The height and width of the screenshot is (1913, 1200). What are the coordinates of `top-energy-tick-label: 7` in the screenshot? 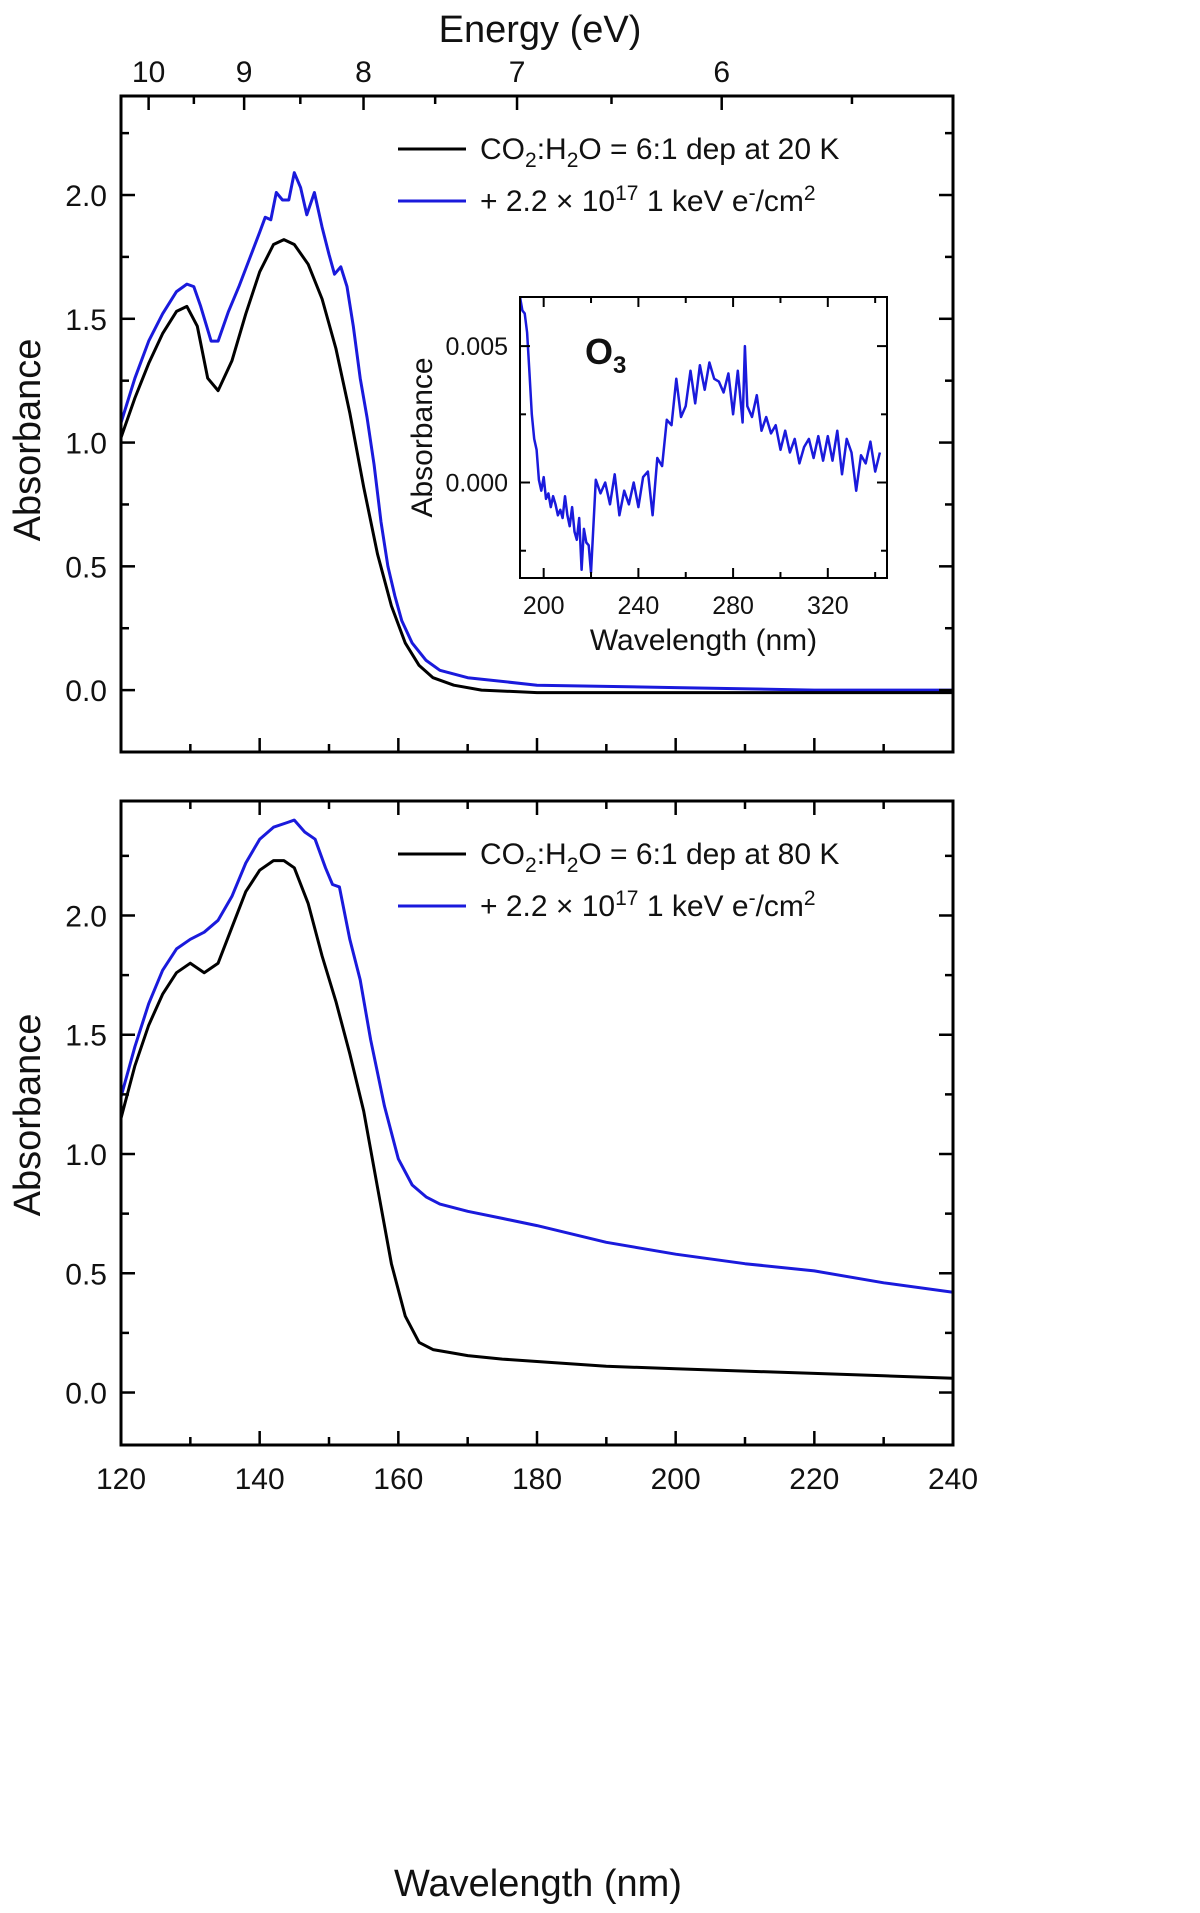 It's located at (517, 72).